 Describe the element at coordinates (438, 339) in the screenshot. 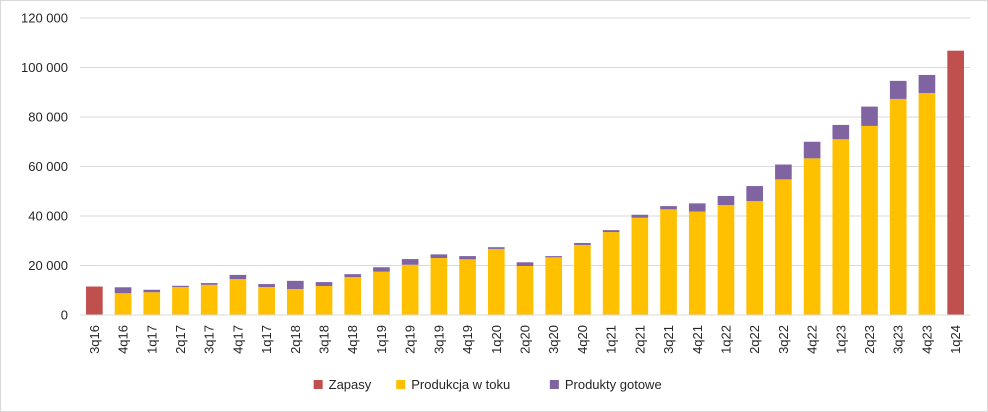

I see `x-tick-label: 3q19` at that location.